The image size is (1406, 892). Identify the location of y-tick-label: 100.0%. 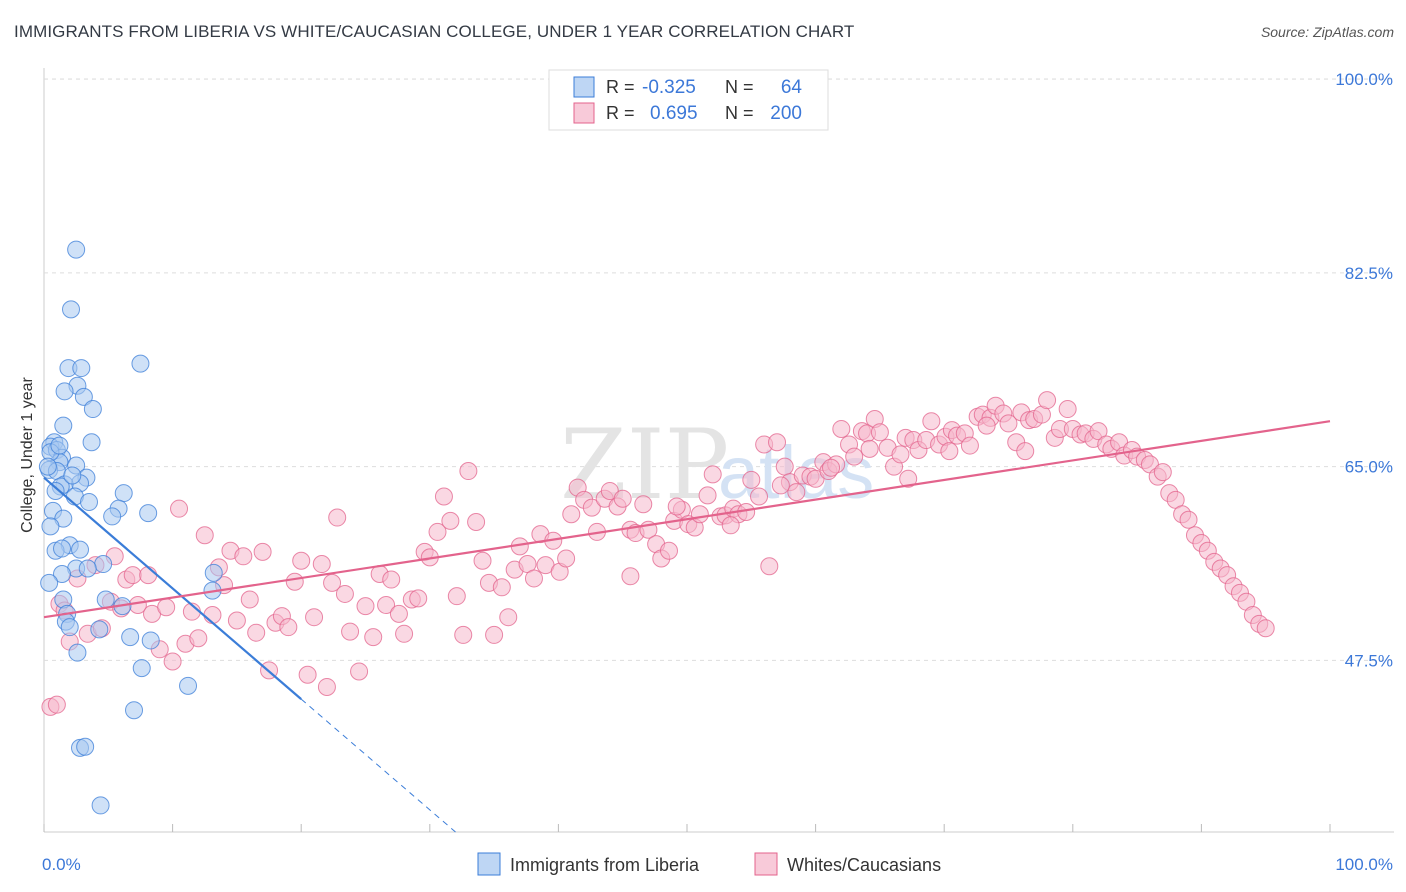
(1364, 79).